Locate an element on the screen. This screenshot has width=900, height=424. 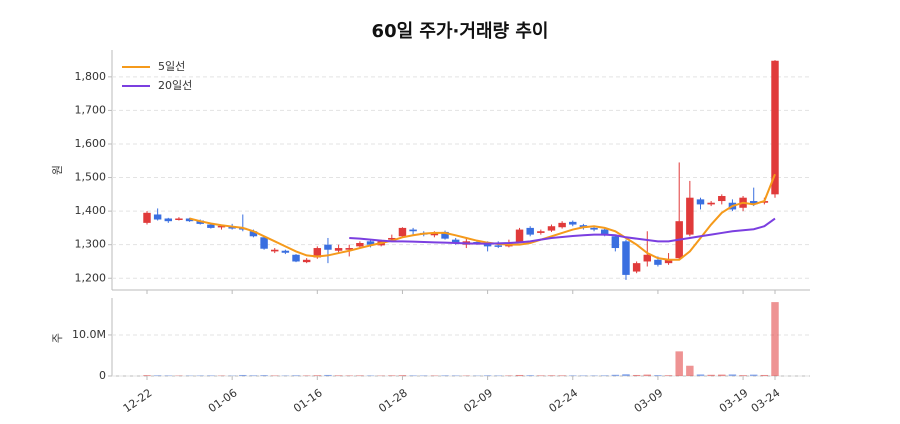
chart-title: 60일 주가·거래량 추이 is located at coordinates (460, 31).